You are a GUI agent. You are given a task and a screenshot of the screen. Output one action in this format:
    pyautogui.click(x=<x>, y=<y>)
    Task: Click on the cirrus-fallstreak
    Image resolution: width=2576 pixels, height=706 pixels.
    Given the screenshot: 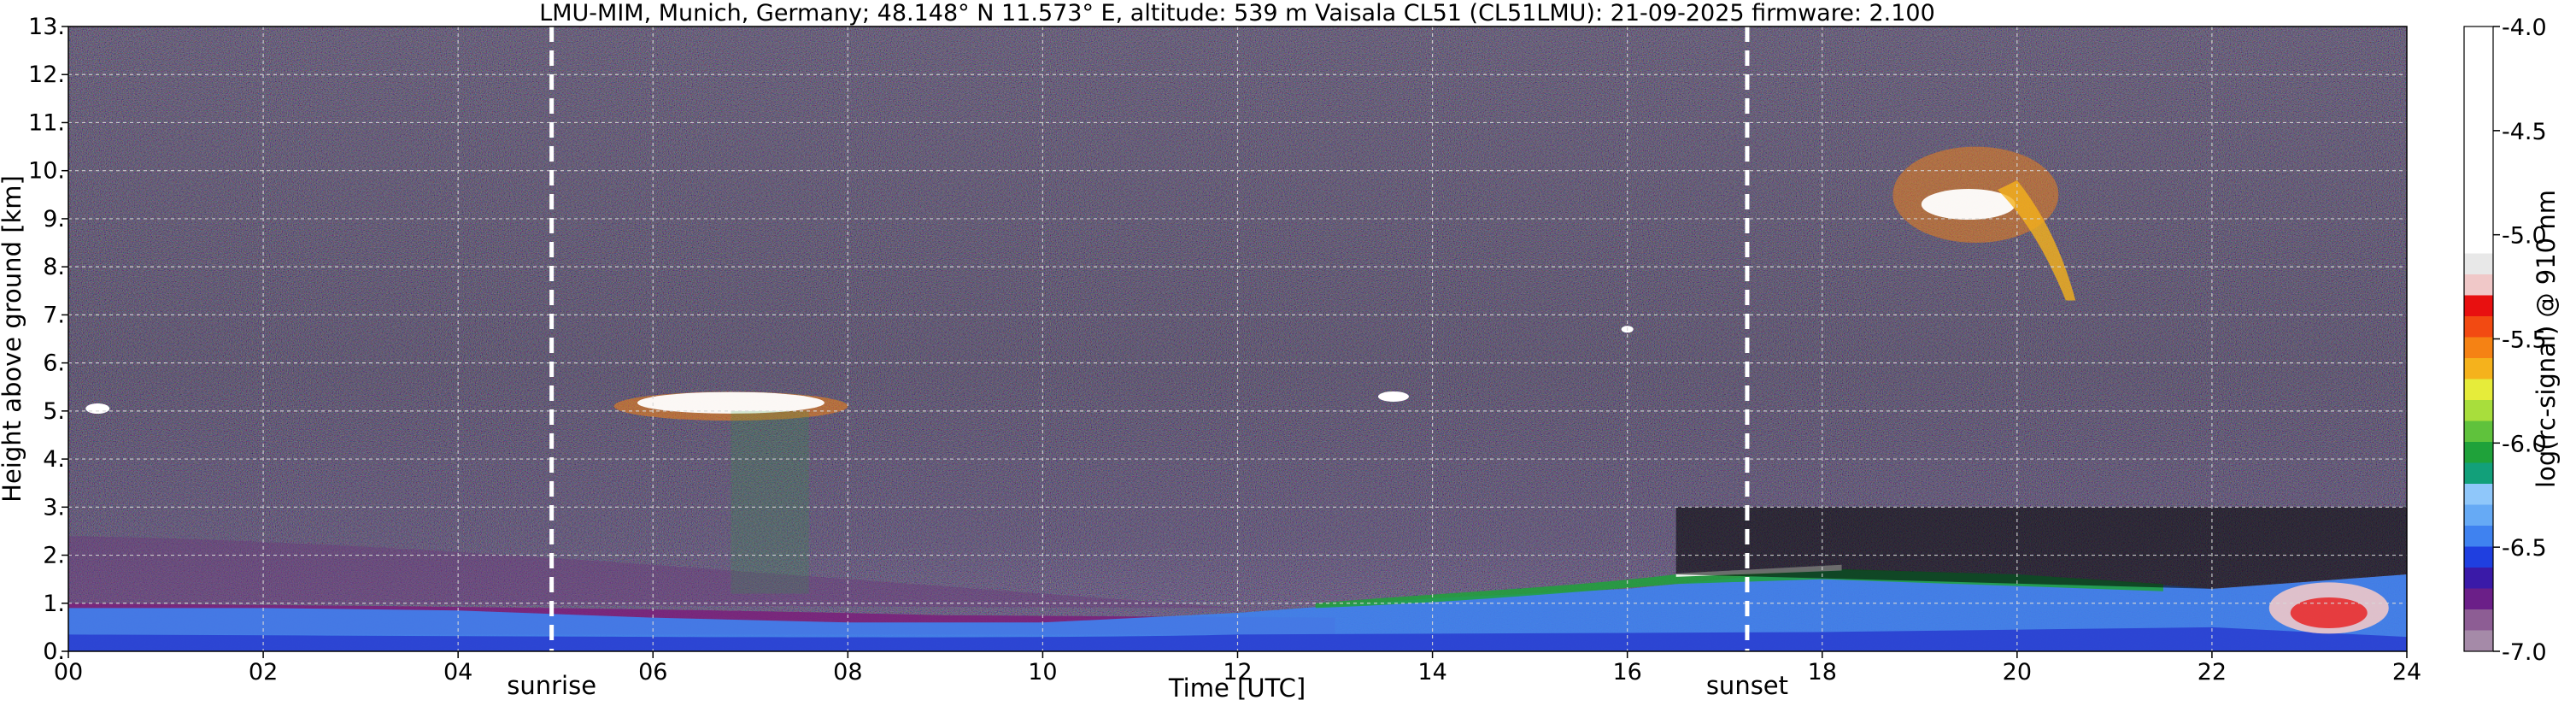 What is the action you would take?
    pyautogui.click(x=2037, y=240)
    